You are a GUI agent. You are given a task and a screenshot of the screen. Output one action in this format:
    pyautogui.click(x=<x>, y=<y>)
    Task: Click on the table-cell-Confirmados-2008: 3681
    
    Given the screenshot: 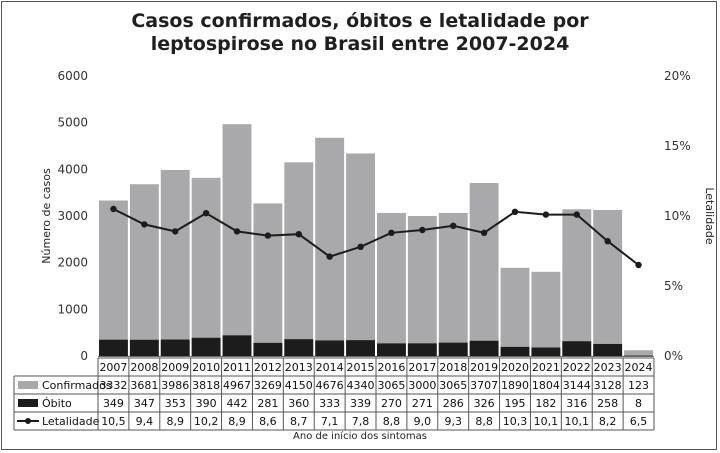 What is the action you would take?
    pyautogui.click(x=144, y=385)
    